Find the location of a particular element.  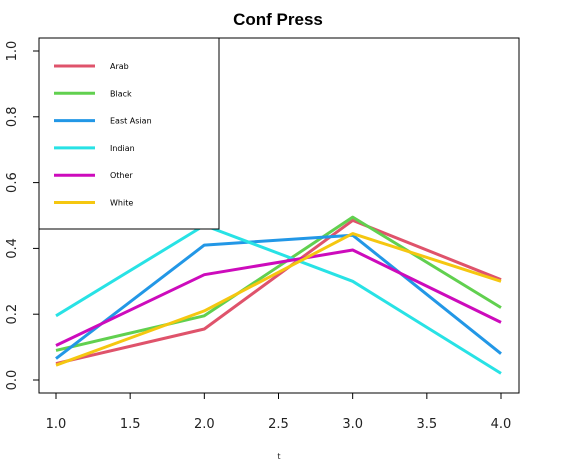

x-tick-label: 2.5 is located at coordinates (278, 424).